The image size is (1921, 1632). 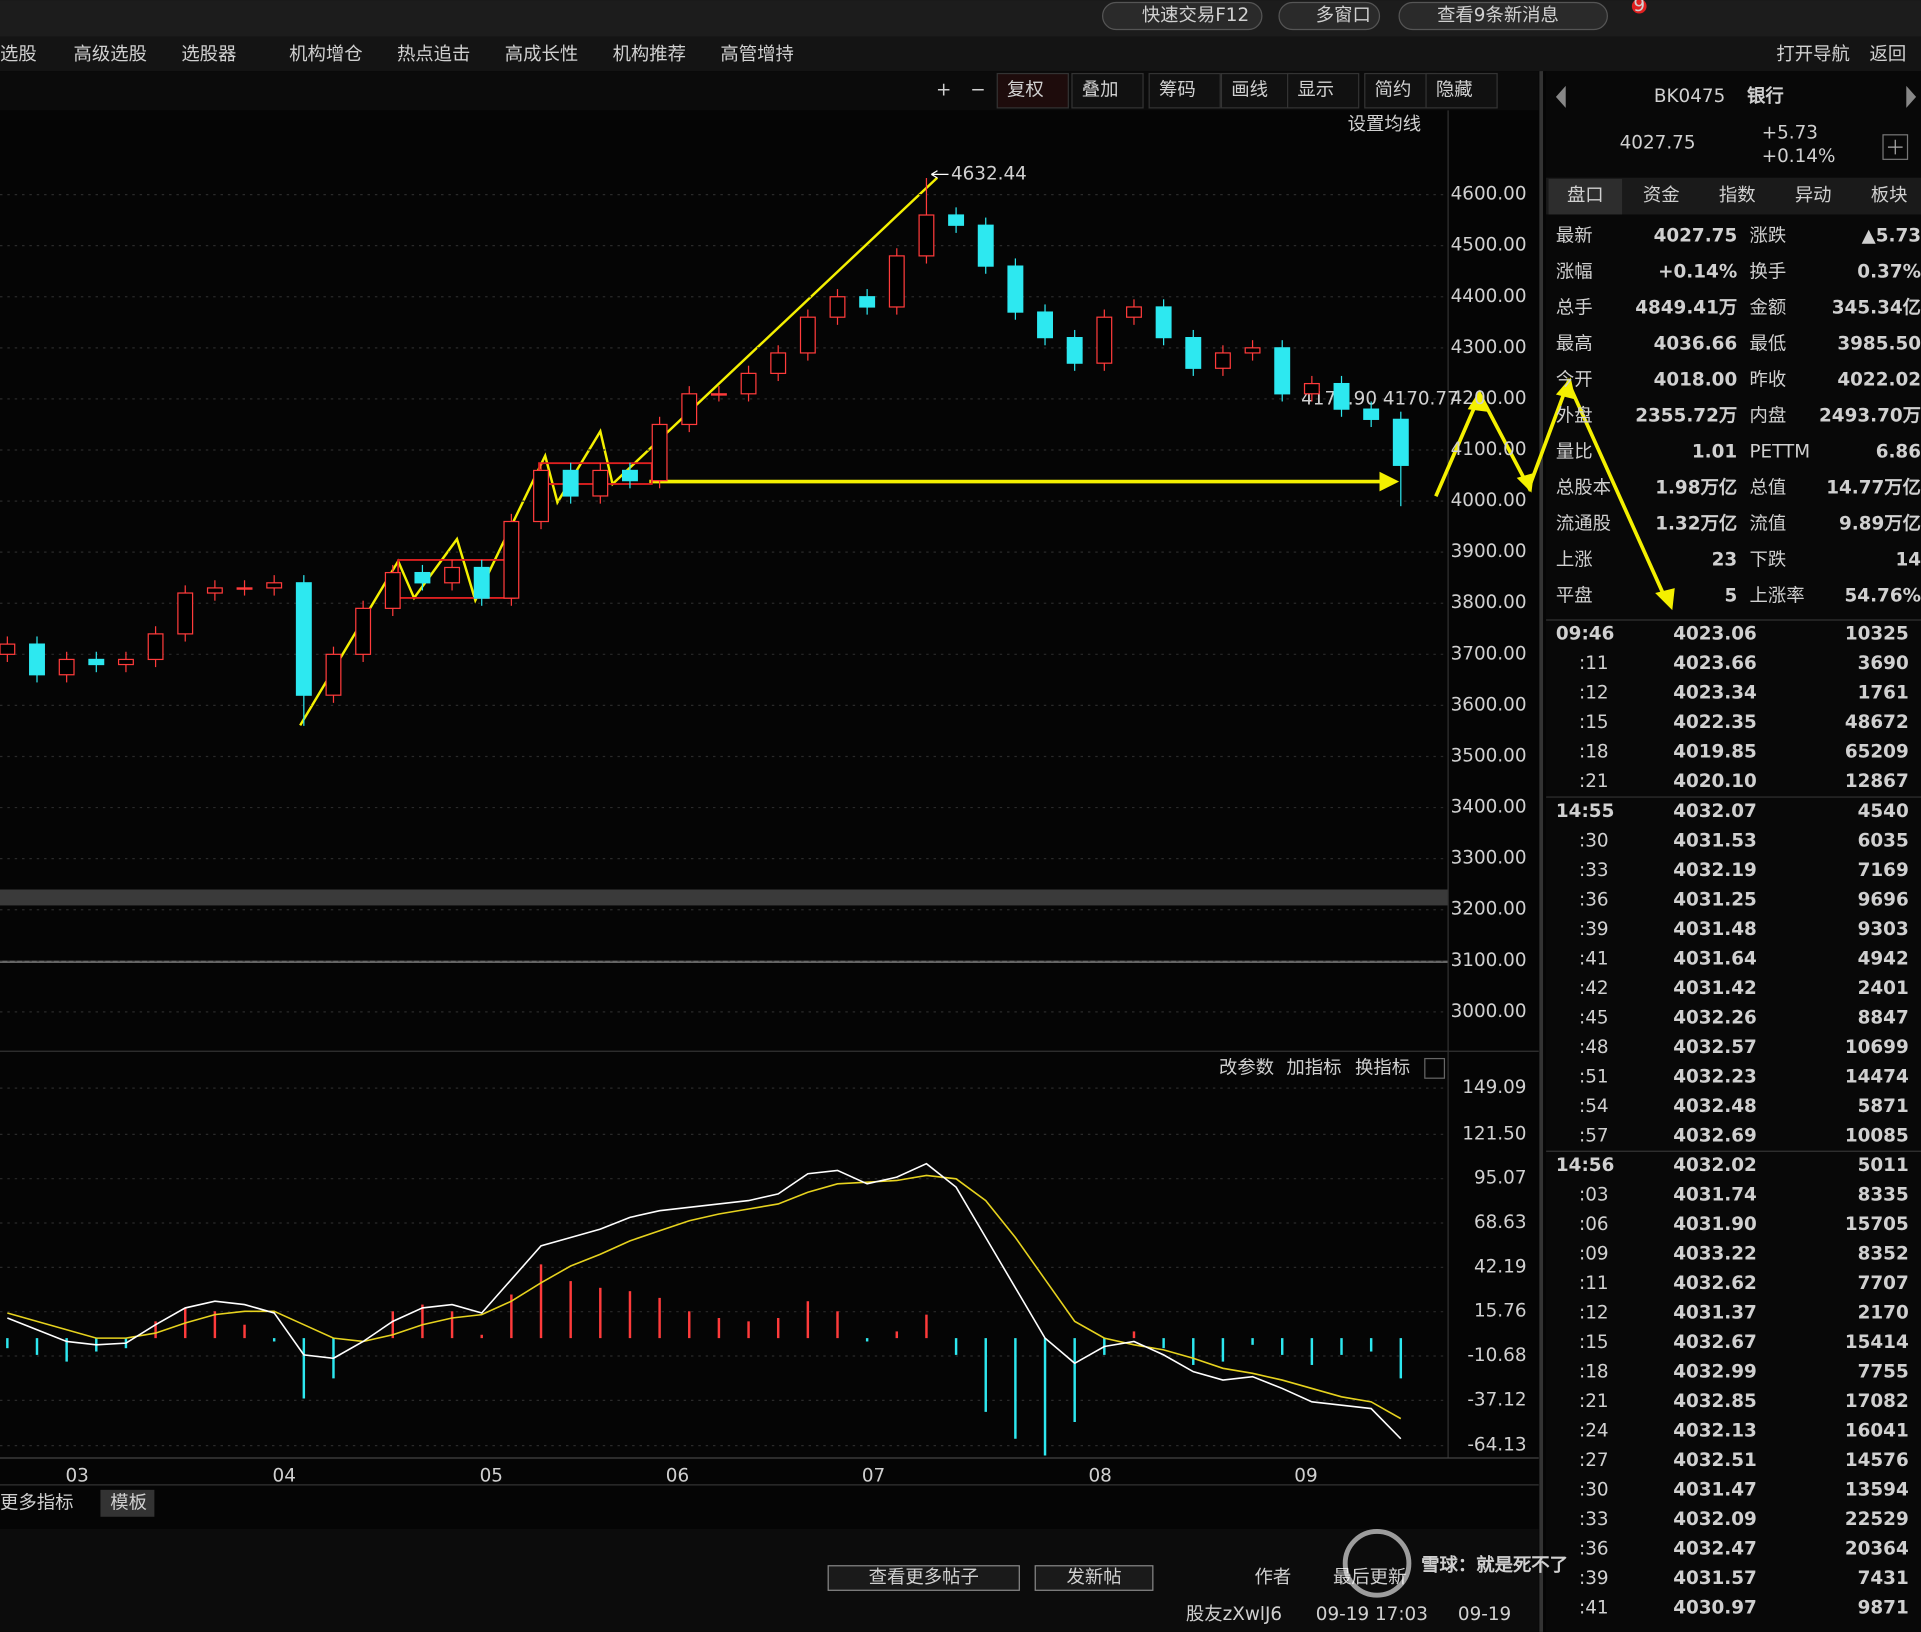 I want to click on stat-label: PETTM, so click(x=1779, y=452).